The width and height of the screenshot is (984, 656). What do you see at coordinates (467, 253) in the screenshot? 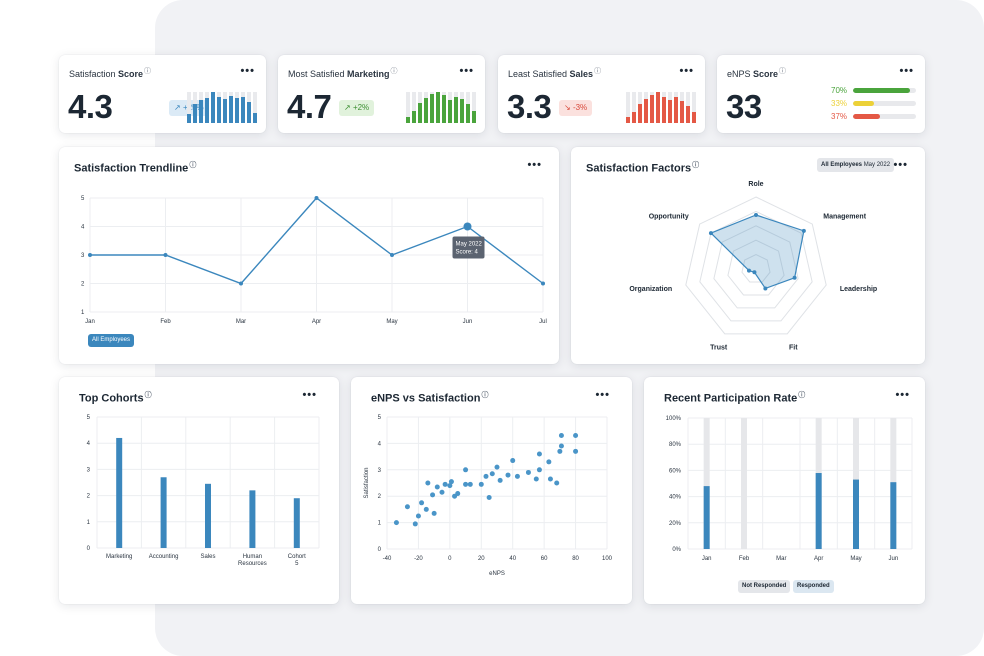
I see `tooltip-score: Score: 4` at bounding box center [467, 253].